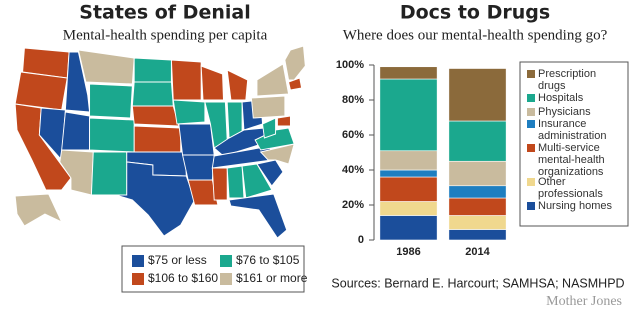  I want to click on y-tick-label: 100%, so click(350, 65).